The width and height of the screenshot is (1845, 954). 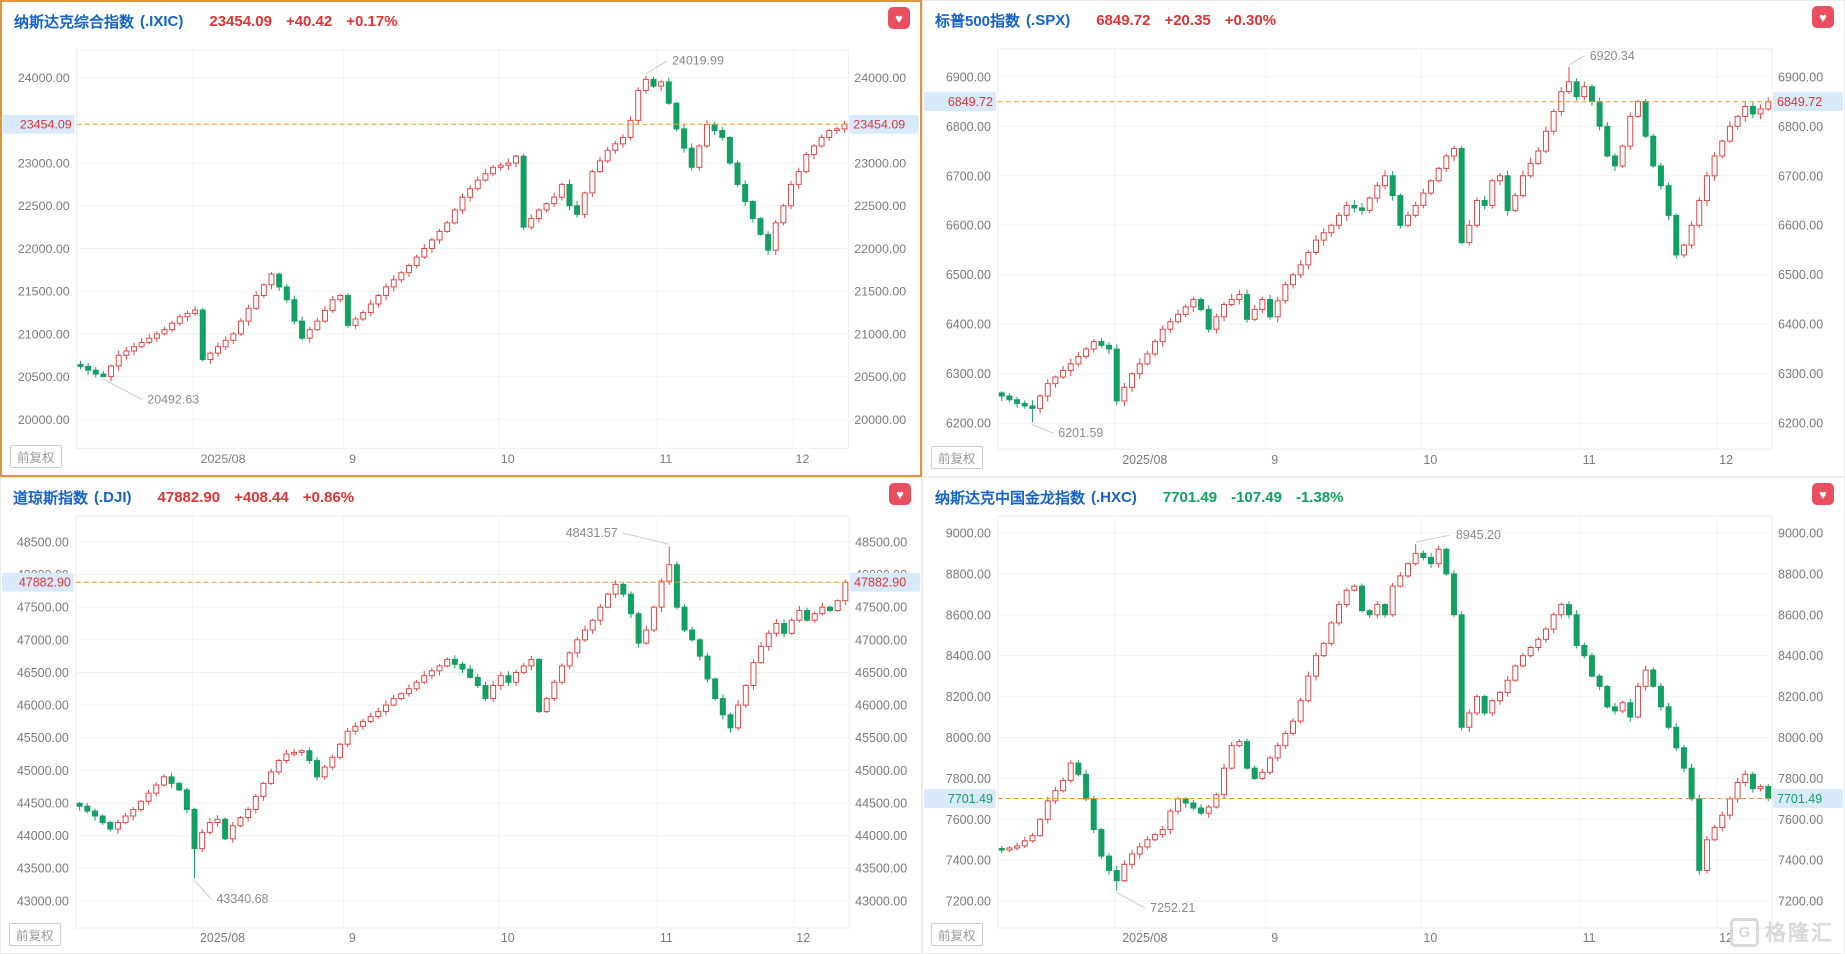 I want to click on y-axis-label-right: 47000.00, so click(x=881, y=640).